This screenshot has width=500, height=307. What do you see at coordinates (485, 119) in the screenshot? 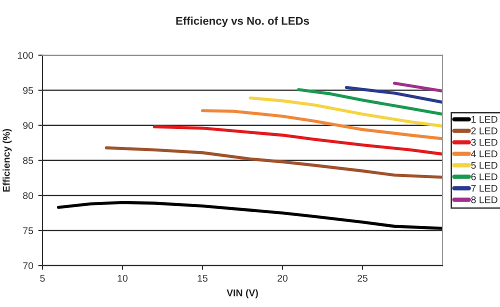
I see `legend-label: 1 LED` at bounding box center [485, 119].